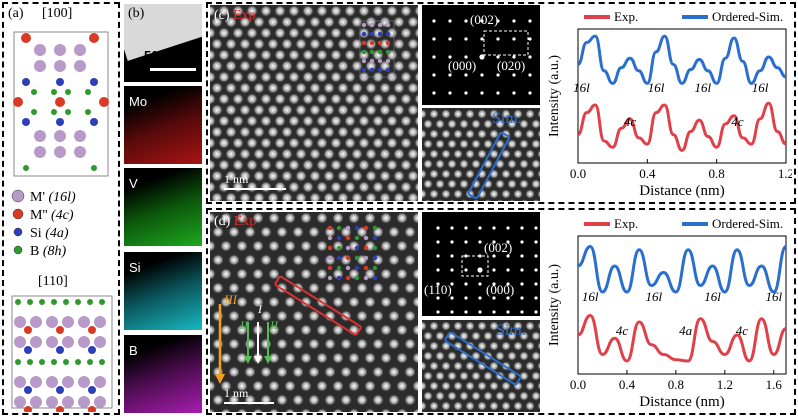 The image size is (798, 417). I want to click on sem-scalebar, so click(173, 69).